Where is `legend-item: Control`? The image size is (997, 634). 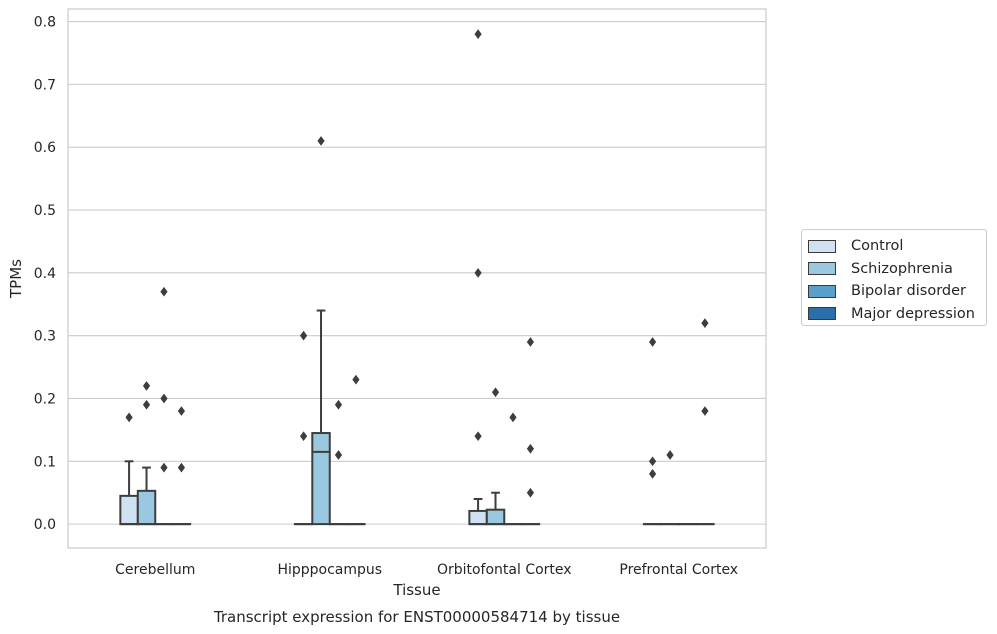
legend-item: Control is located at coordinates (897, 246).